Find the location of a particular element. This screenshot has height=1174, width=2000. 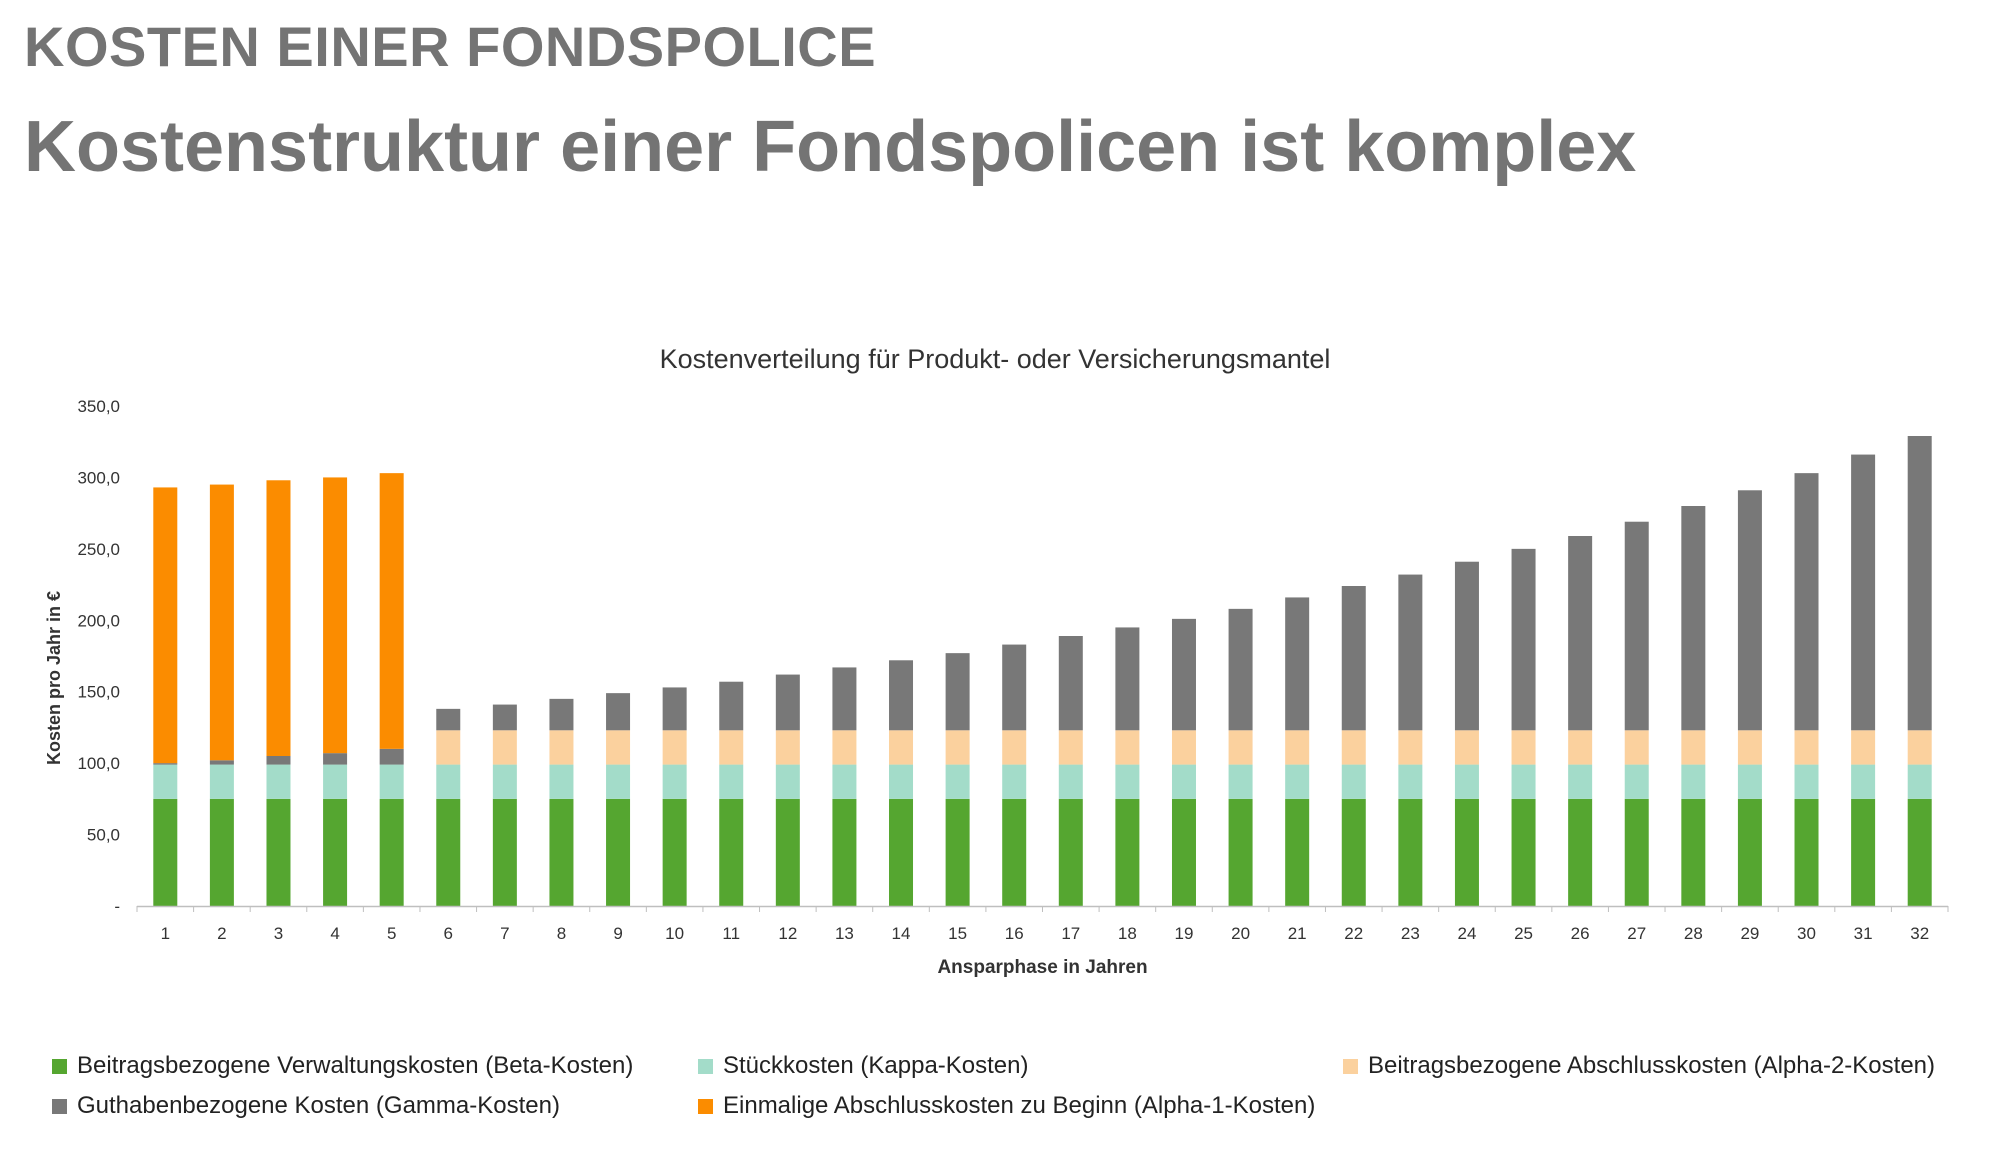

x-tick-label: 6 is located at coordinates (448, 933).